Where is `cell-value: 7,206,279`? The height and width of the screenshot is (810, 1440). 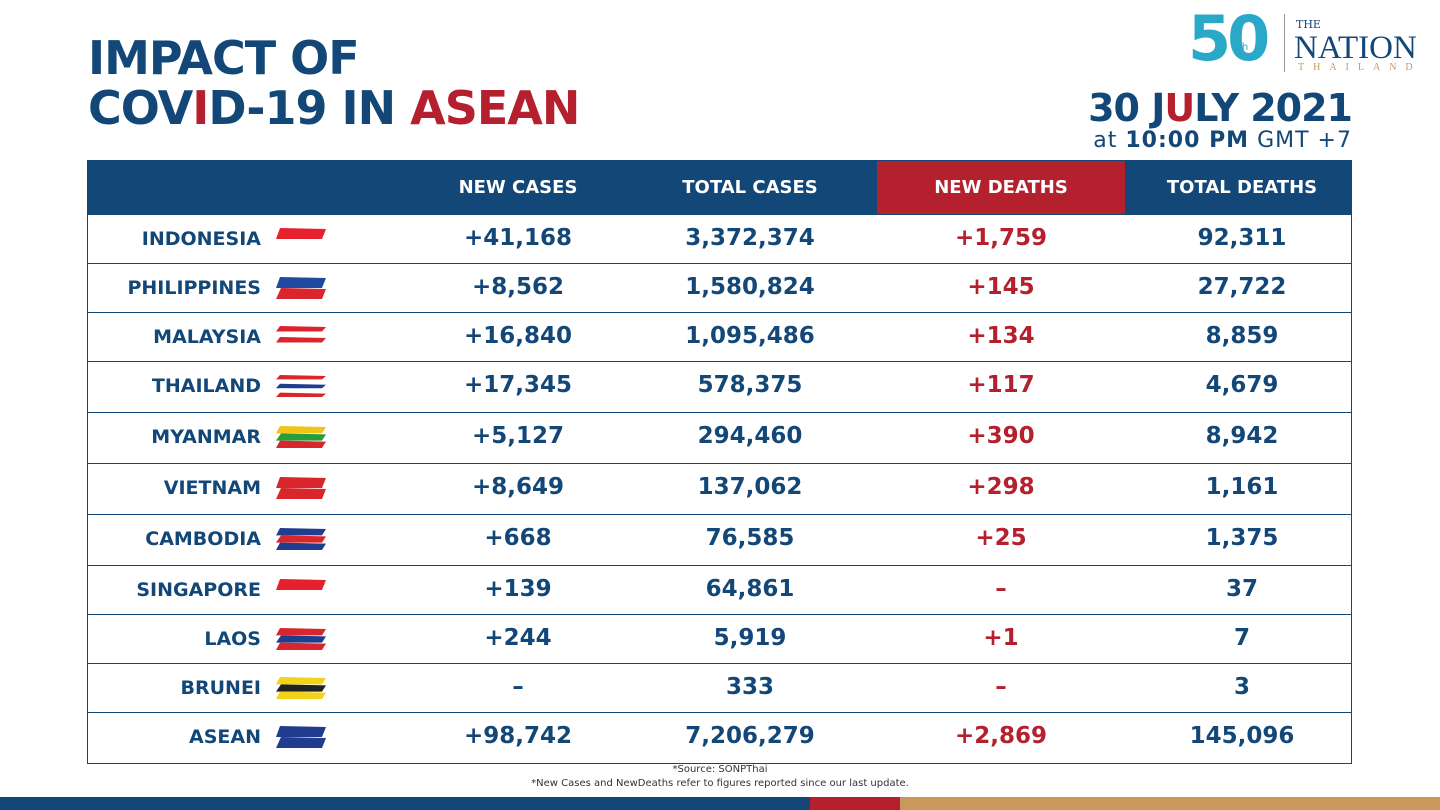
cell-value: 7,206,279 is located at coordinates (750, 736).